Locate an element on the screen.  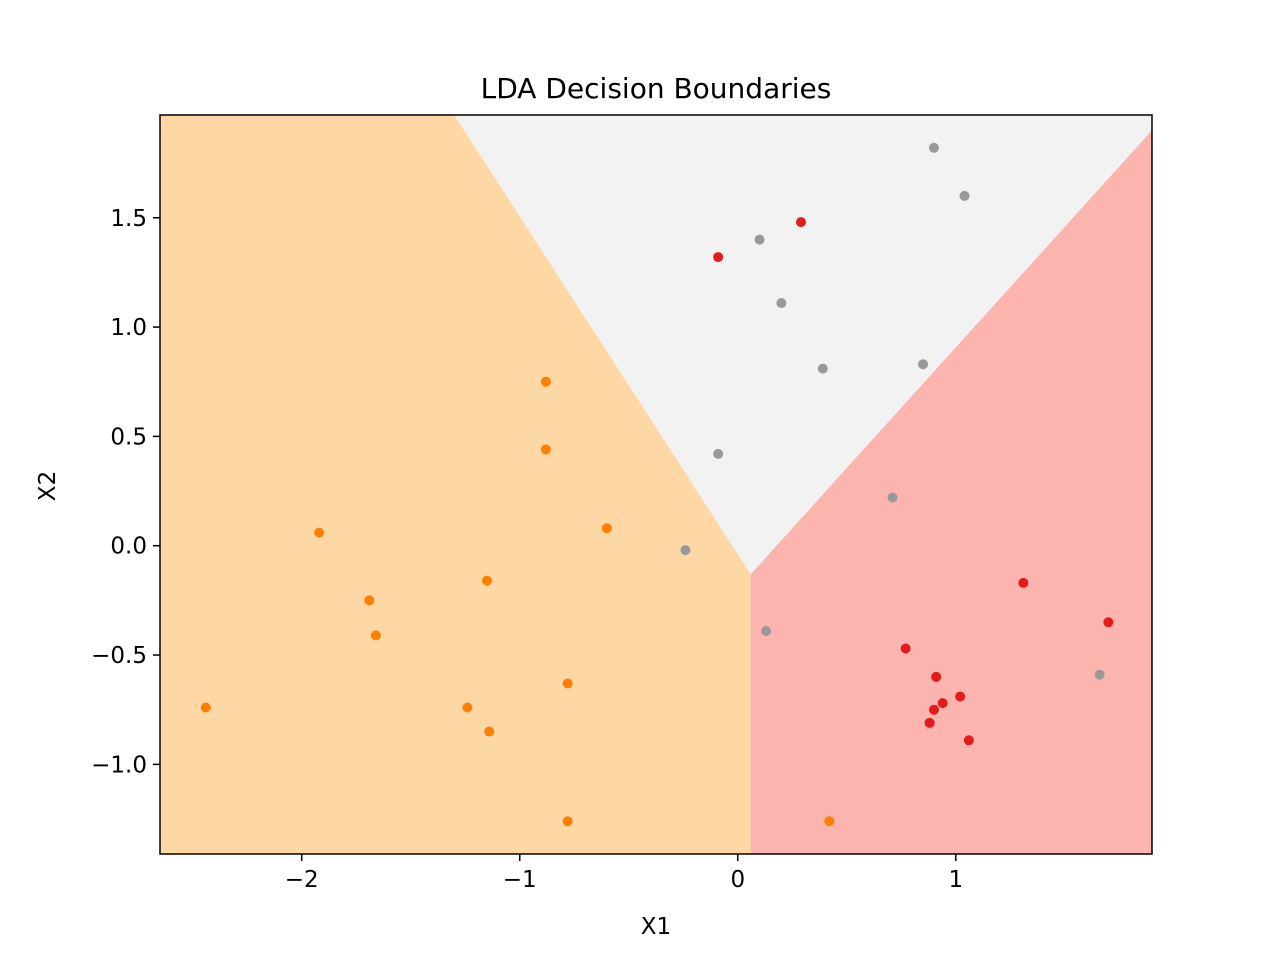
x-tick-label-1: −1 is located at coordinates (520, 880).